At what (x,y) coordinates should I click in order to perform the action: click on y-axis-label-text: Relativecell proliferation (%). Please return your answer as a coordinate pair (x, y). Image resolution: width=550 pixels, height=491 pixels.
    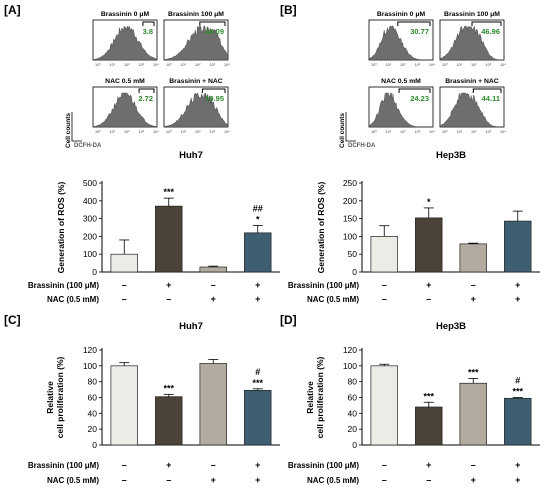
    Looking at the image, I should click on (55, 397).